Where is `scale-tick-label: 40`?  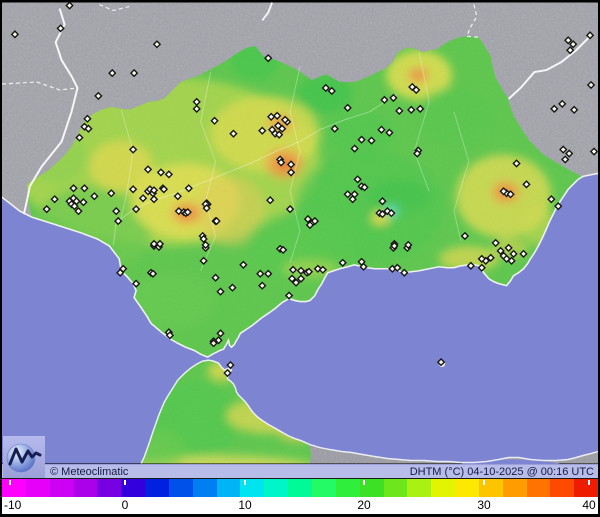 scale-tick-label: 40 is located at coordinates (589, 505).